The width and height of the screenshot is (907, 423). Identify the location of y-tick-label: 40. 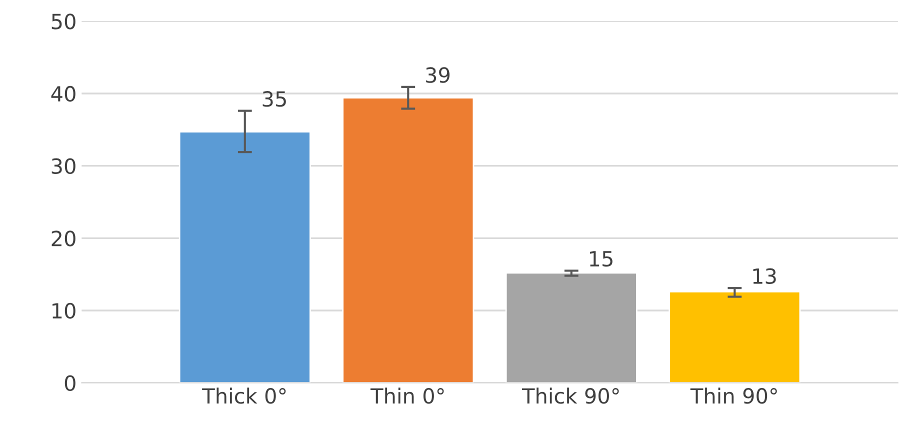
(63, 94).